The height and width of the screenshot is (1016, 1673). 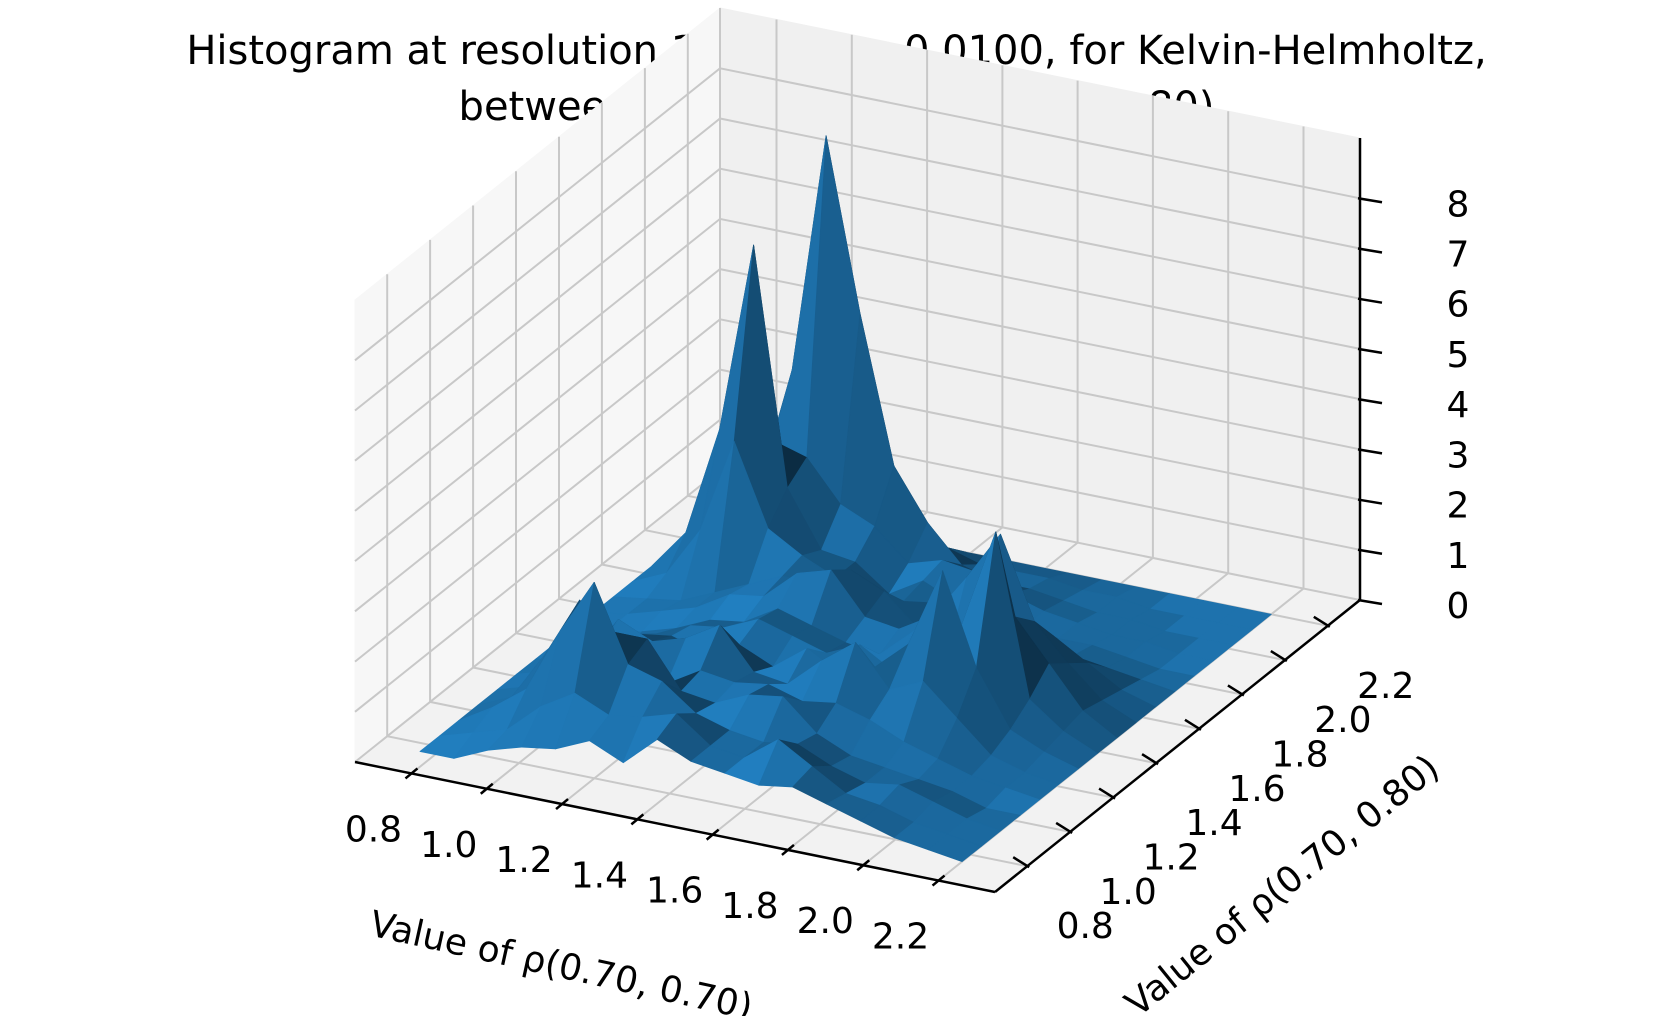 I want to click on y-tick-label: 1.0, so click(x=1128, y=892).